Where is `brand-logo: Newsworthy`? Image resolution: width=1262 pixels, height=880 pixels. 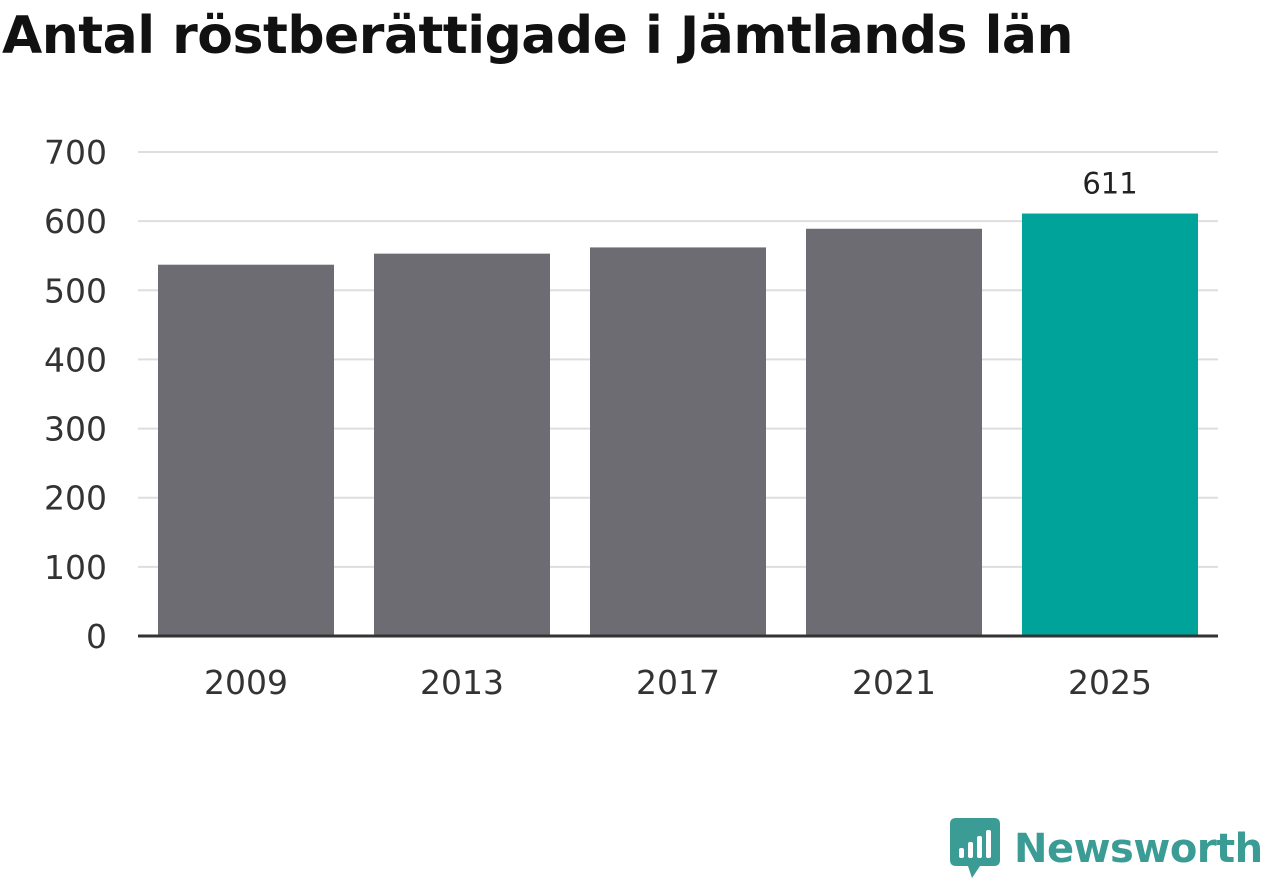 brand-logo: Newsworthy is located at coordinates (1106, 849).